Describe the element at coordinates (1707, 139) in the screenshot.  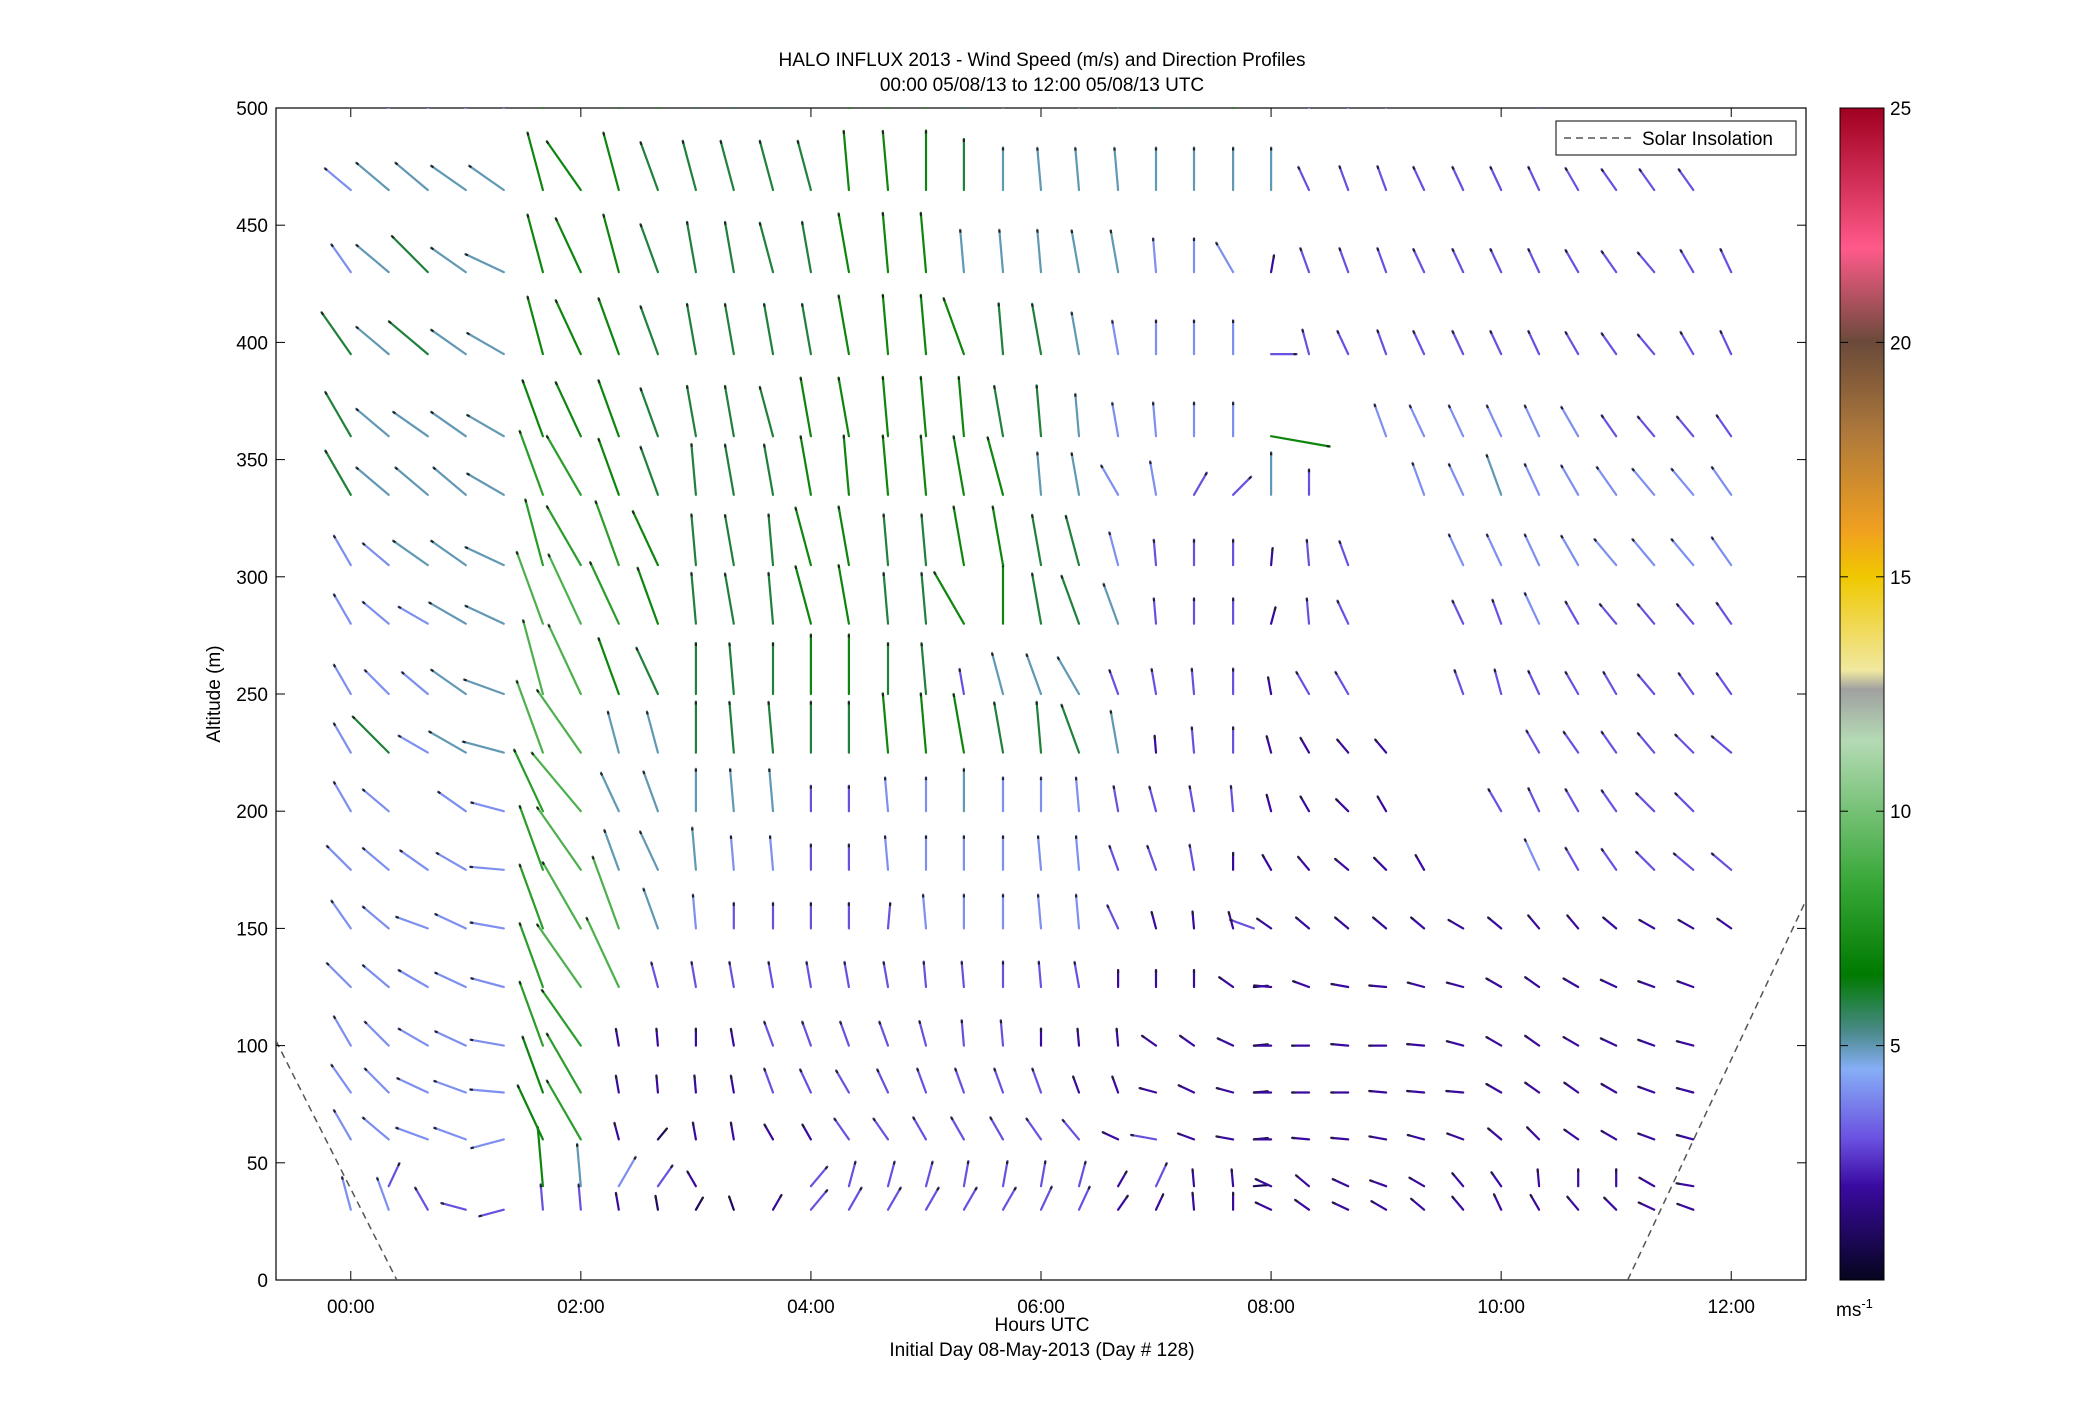
I see `legend-label-solar: Solar Insolation` at that location.